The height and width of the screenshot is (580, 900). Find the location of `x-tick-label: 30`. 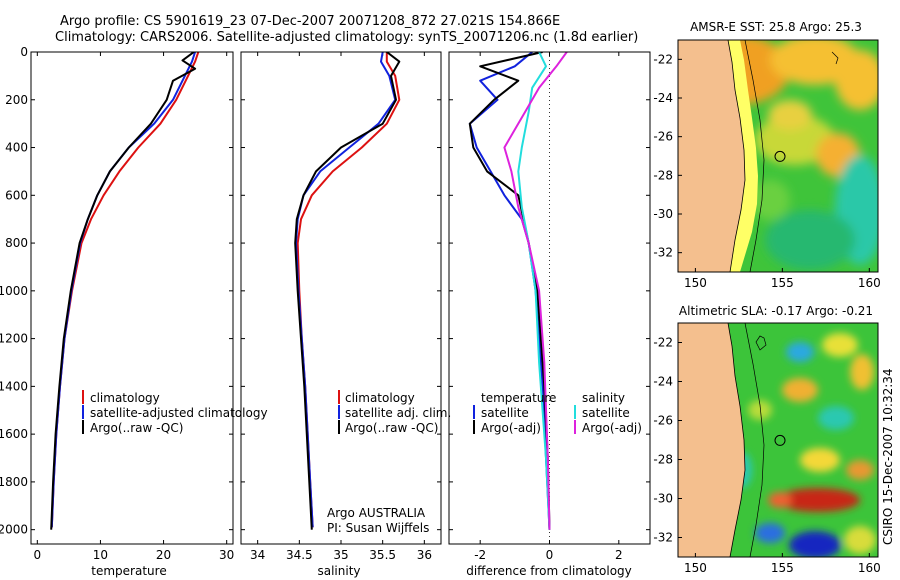

x-tick-label: 30 is located at coordinates (226, 555).